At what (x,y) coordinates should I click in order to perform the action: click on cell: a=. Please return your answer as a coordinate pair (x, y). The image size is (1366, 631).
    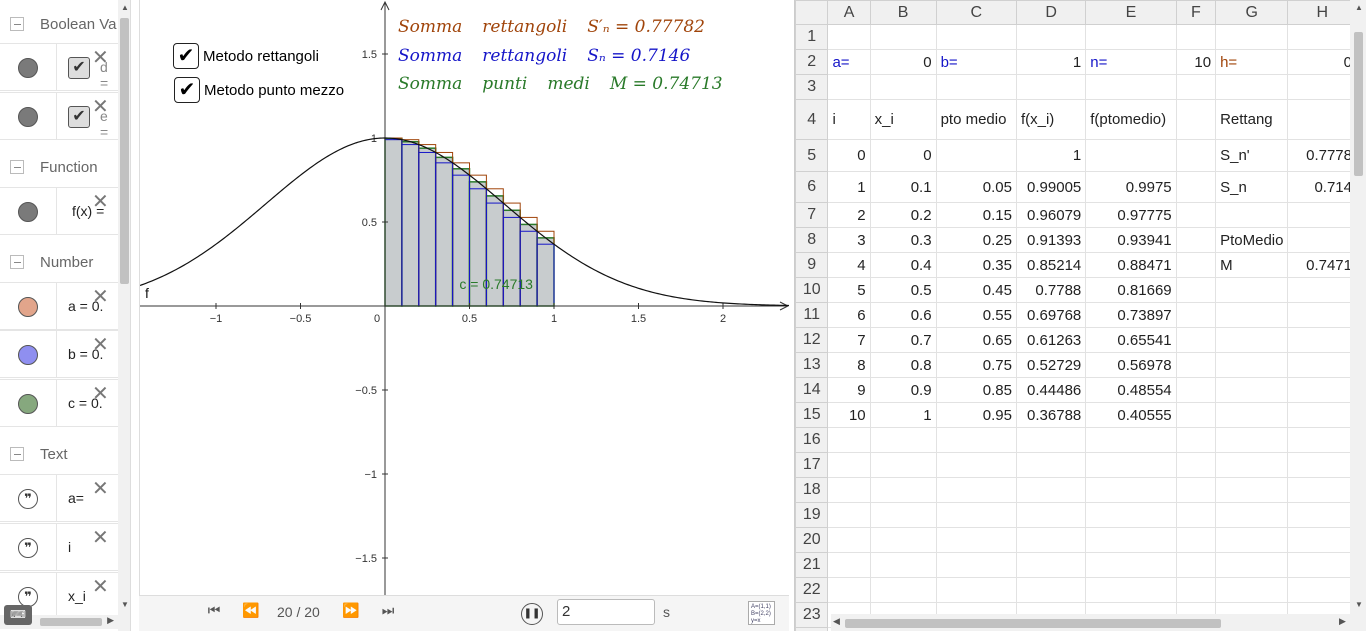
    Looking at the image, I should click on (849, 62).